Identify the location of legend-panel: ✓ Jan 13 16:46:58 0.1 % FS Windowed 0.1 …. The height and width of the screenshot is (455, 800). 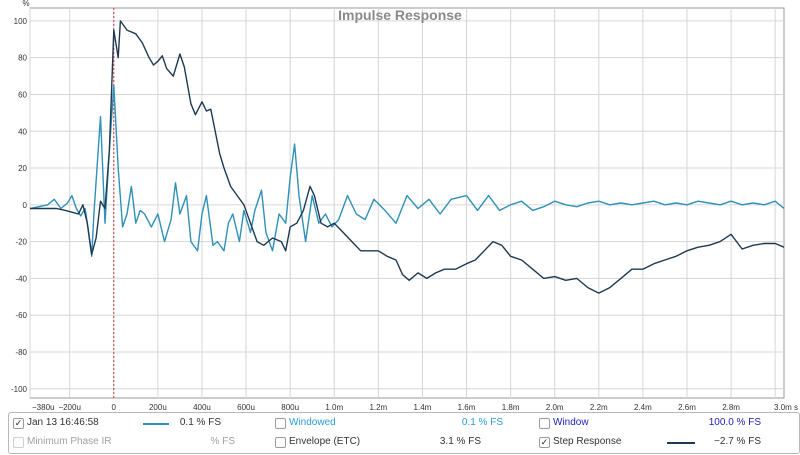
(404, 433).